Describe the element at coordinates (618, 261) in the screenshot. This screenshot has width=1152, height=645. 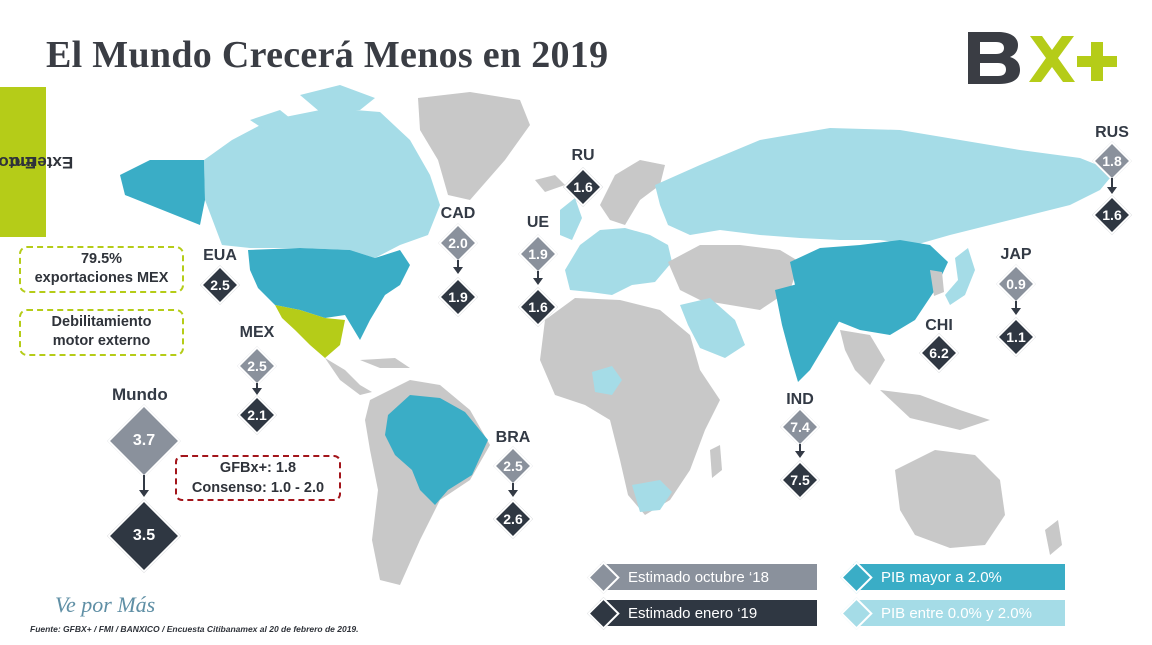
I see `europe` at that location.